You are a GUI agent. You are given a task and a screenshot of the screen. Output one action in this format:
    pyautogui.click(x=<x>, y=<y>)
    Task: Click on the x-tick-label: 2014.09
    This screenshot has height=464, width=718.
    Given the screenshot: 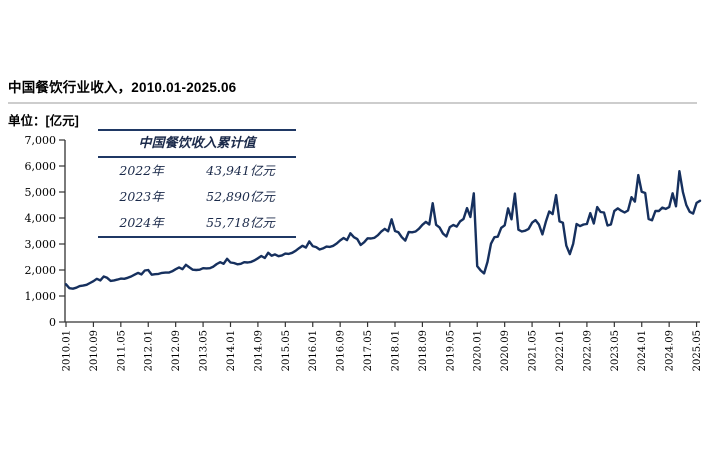 What is the action you would take?
    pyautogui.click(x=258, y=350)
    